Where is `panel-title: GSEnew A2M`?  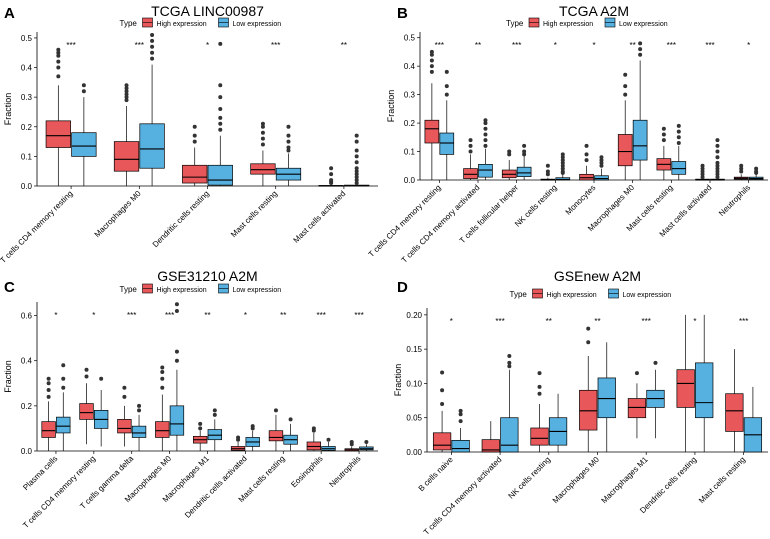
panel-title: GSEnew A2M is located at coordinates (597, 276).